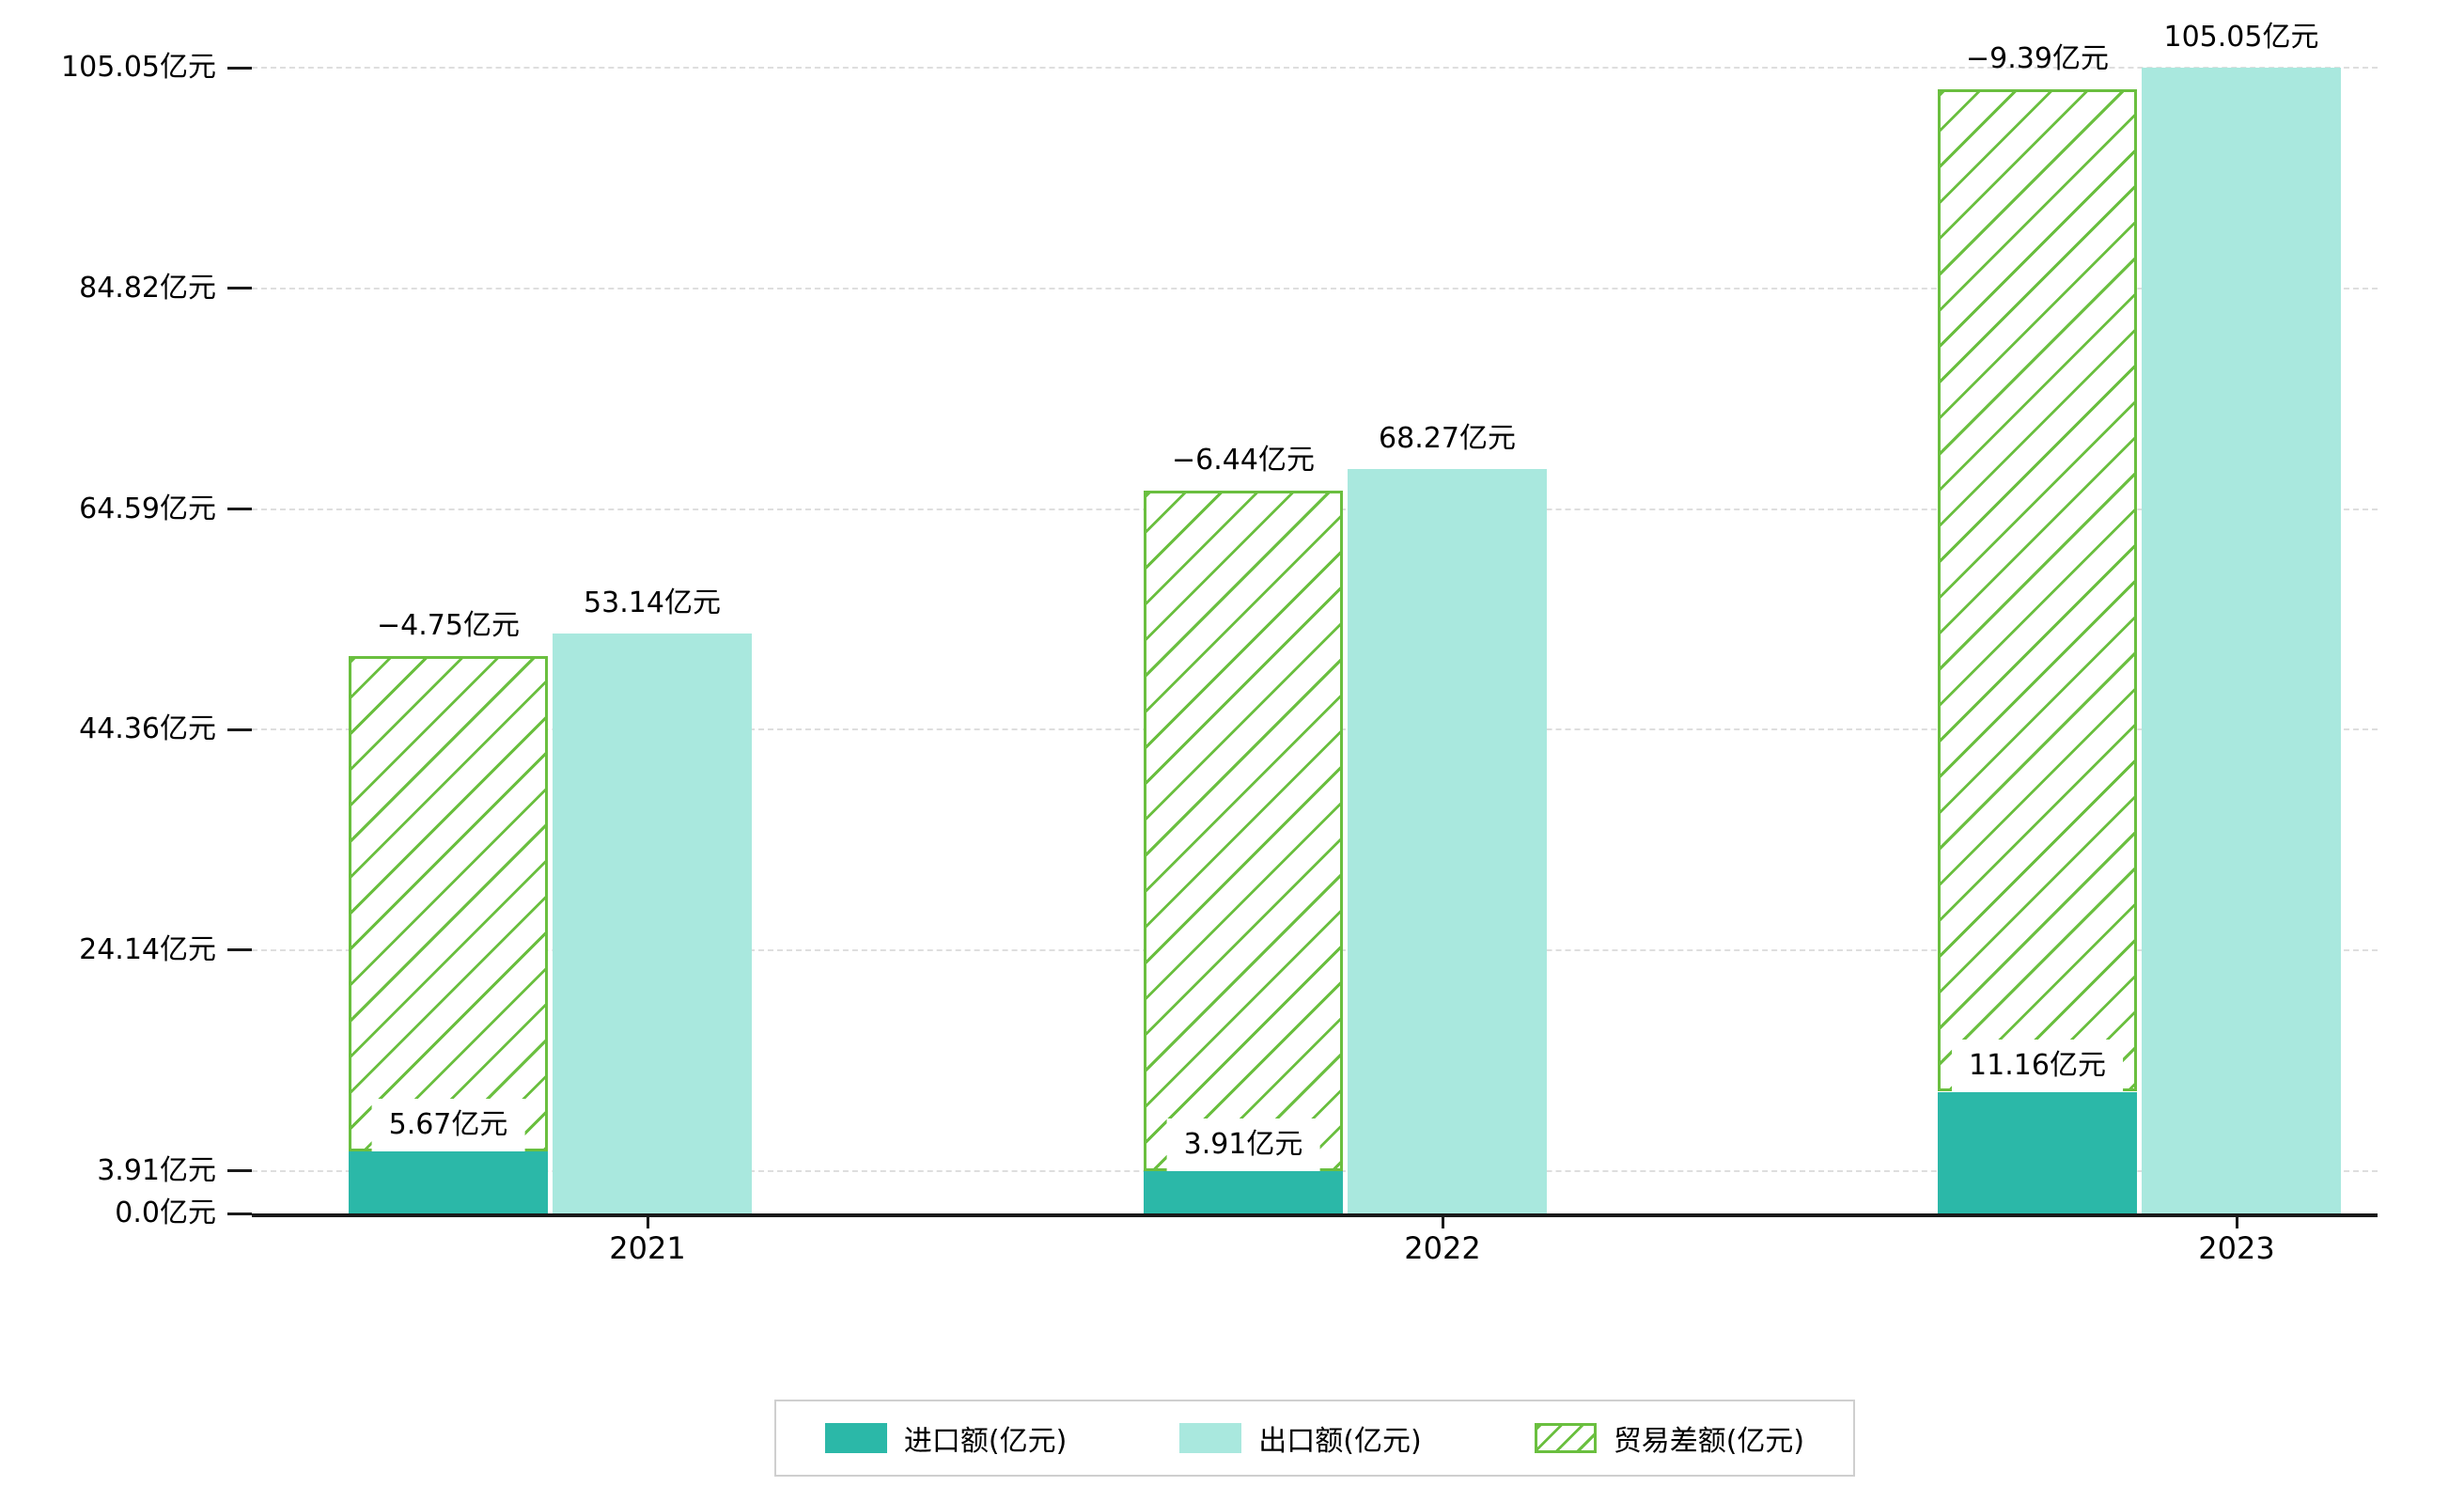 The image size is (2464, 1502). Describe the element at coordinates (2241, 38) in the screenshot. I see `label-export-2023: 105.05亿元` at that location.